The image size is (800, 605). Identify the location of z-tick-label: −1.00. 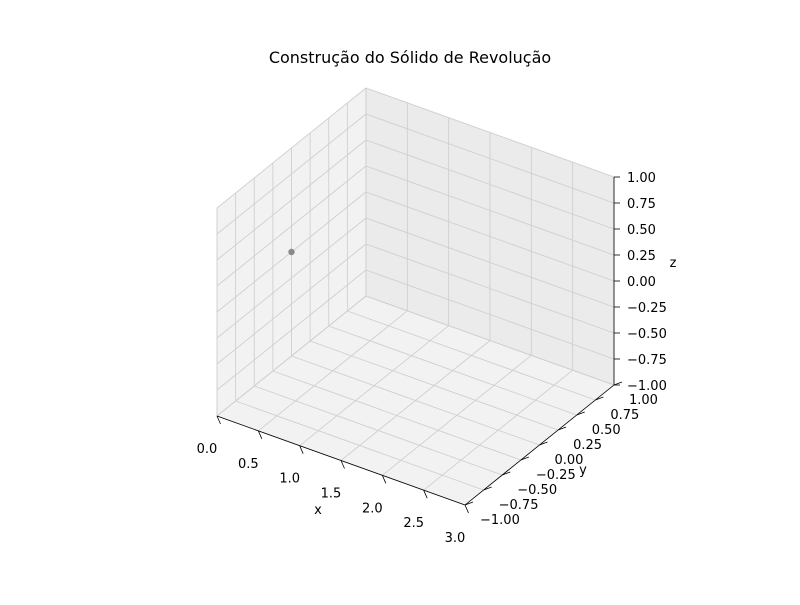
(647, 386).